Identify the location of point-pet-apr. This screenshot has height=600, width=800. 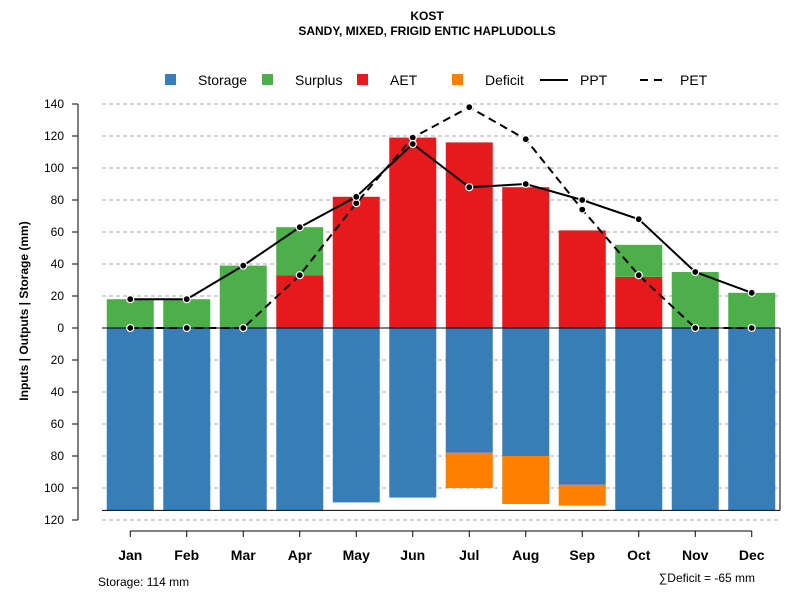
(299, 275).